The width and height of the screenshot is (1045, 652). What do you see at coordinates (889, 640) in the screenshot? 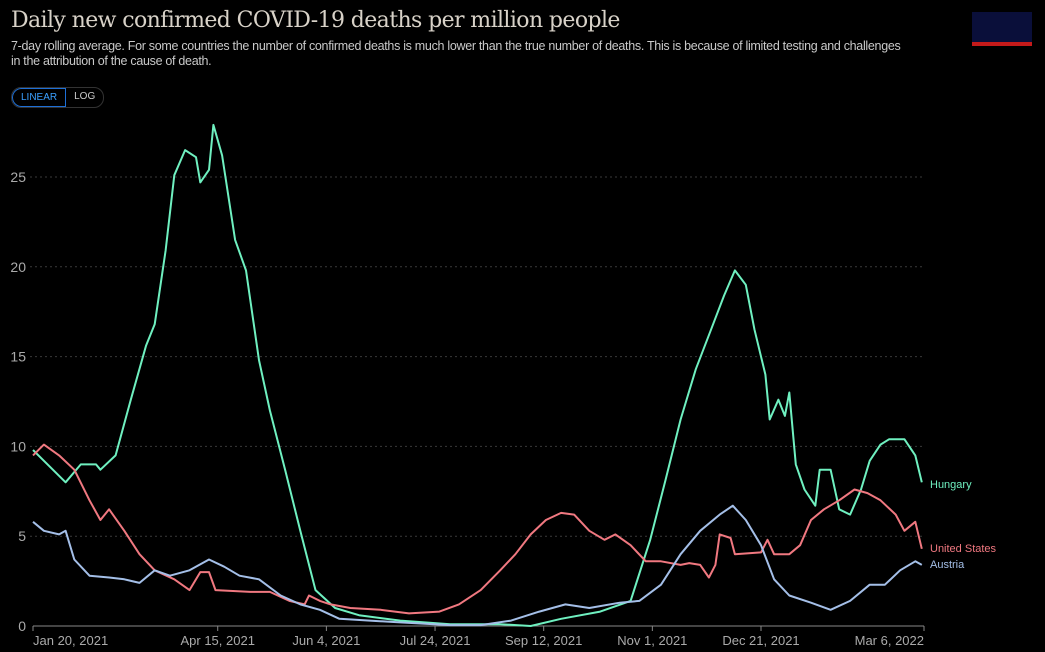
I see `x-tick-label: Mar 6, 2022` at bounding box center [889, 640].